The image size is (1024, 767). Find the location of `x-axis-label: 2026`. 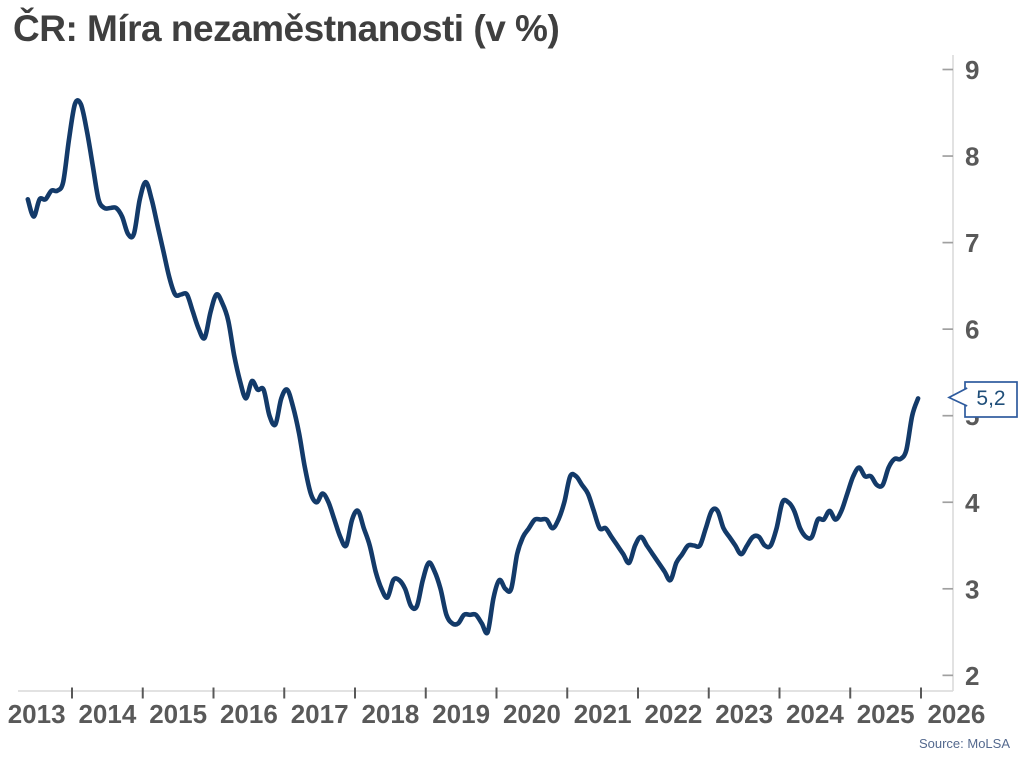

x-axis-label: 2026 is located at coordinates (956, 714).